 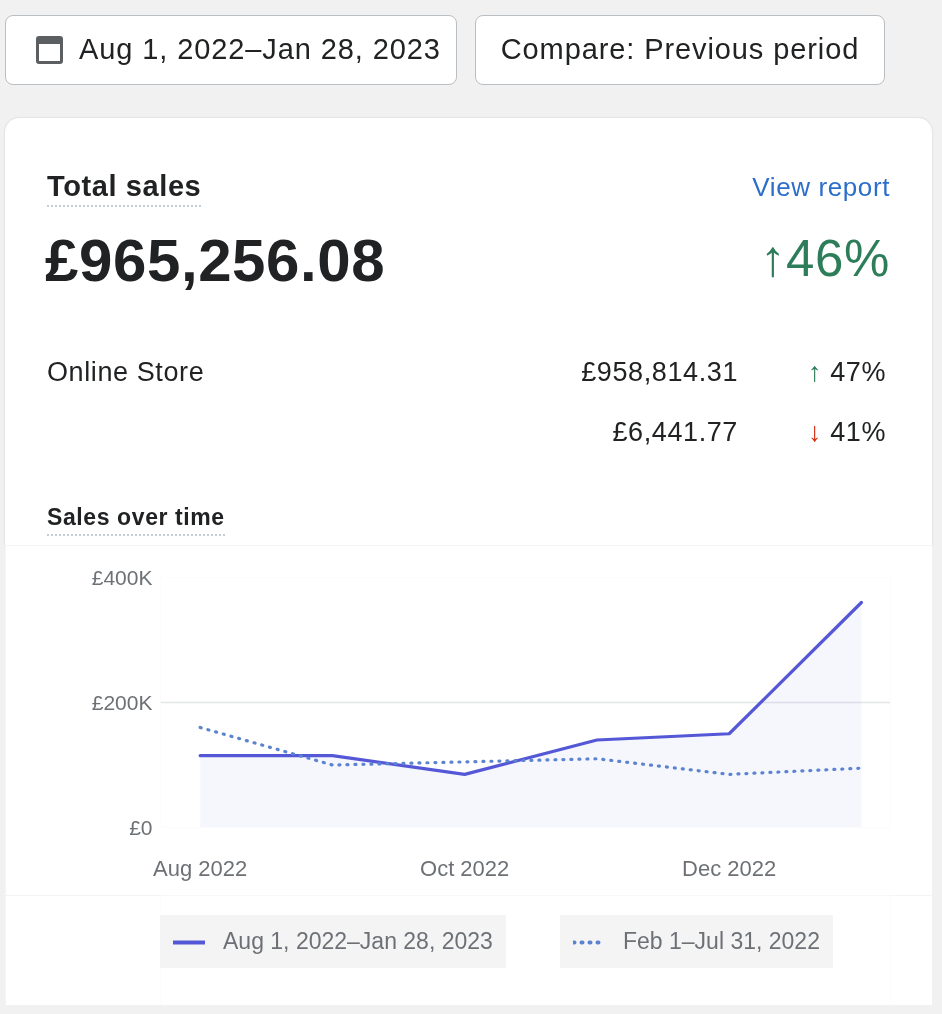 What do you see at coordinates (659, 372) in the screenshot?
I see `text: £958,814.31` at bounding box center [659, 372].